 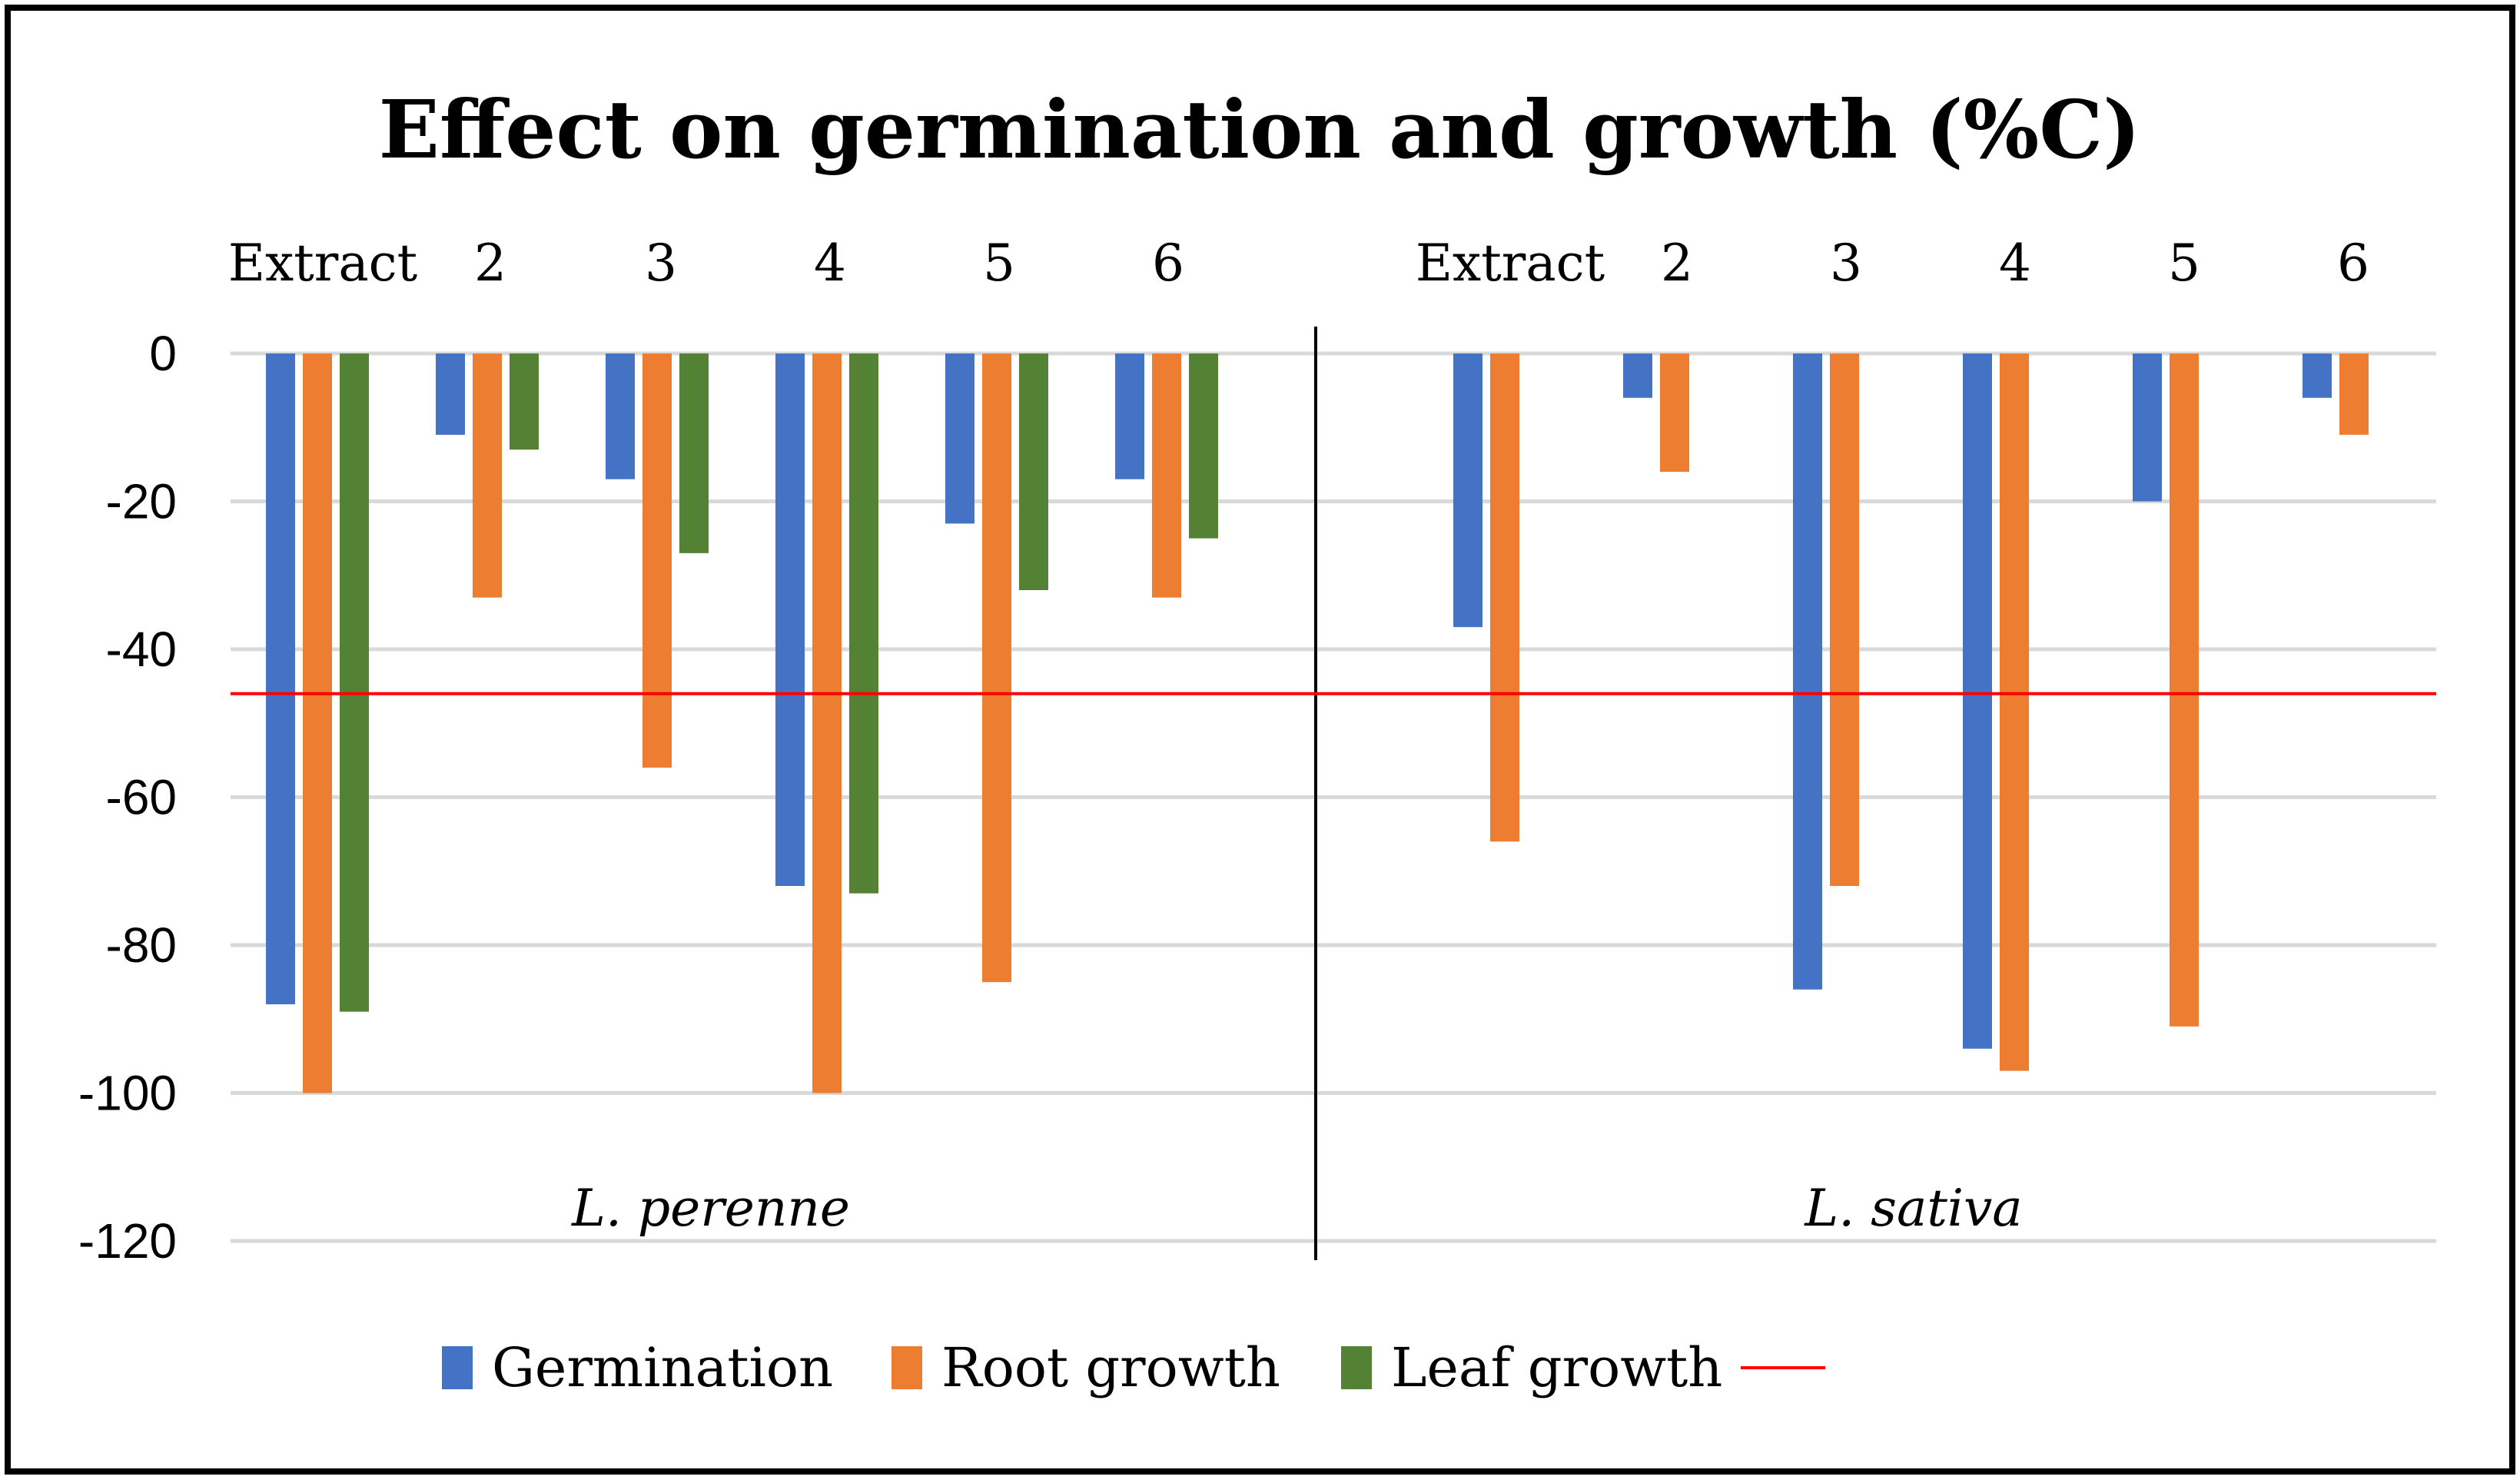 What do you see at coordinates (1913, 1208) in the screenshot?
I see `group-label: L. sativa` at bounding box center [1913, 1208].